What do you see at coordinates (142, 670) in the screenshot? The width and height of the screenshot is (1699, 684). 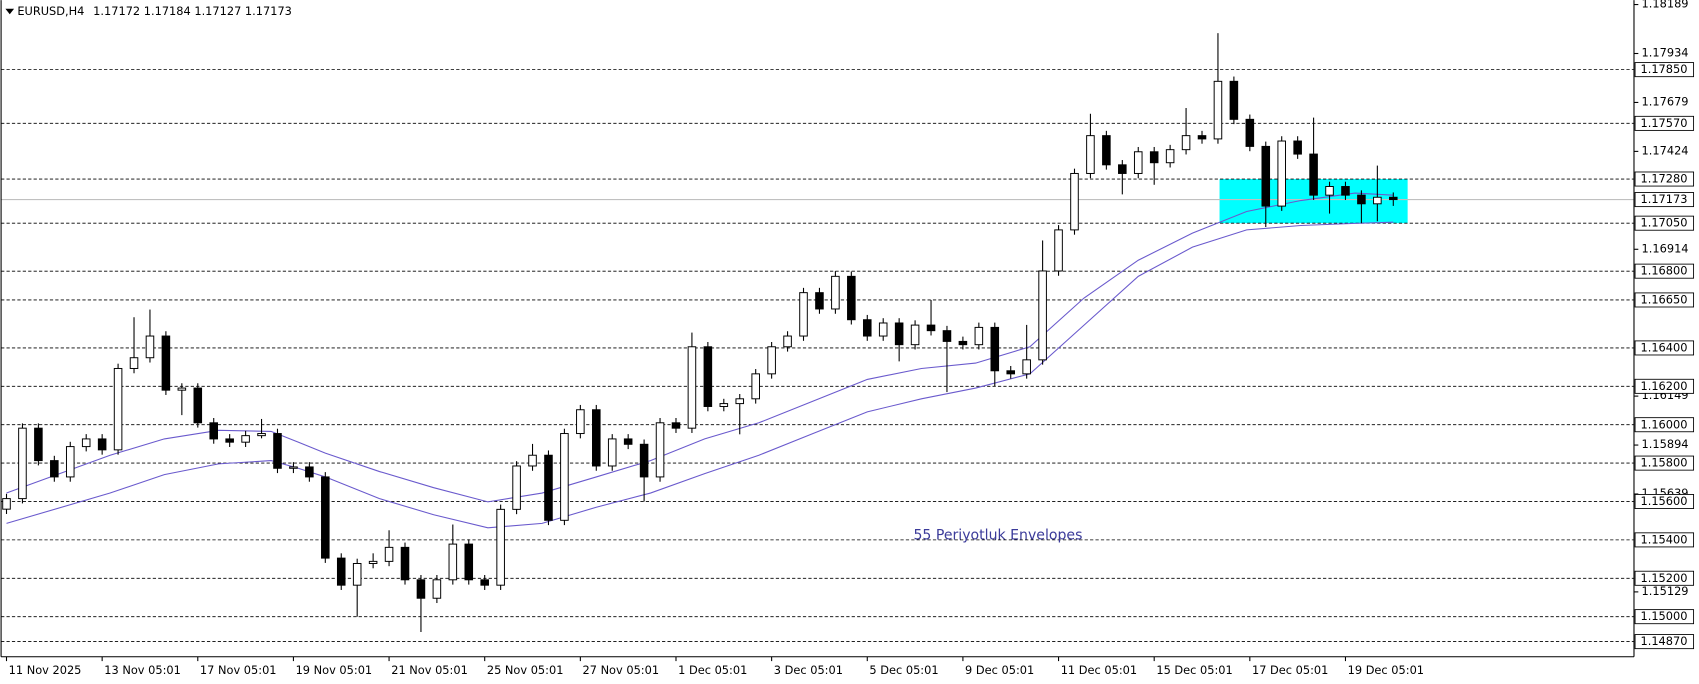 I see `x-tick-label: 13 Nov 05:01` at bounding box center [142, 670].